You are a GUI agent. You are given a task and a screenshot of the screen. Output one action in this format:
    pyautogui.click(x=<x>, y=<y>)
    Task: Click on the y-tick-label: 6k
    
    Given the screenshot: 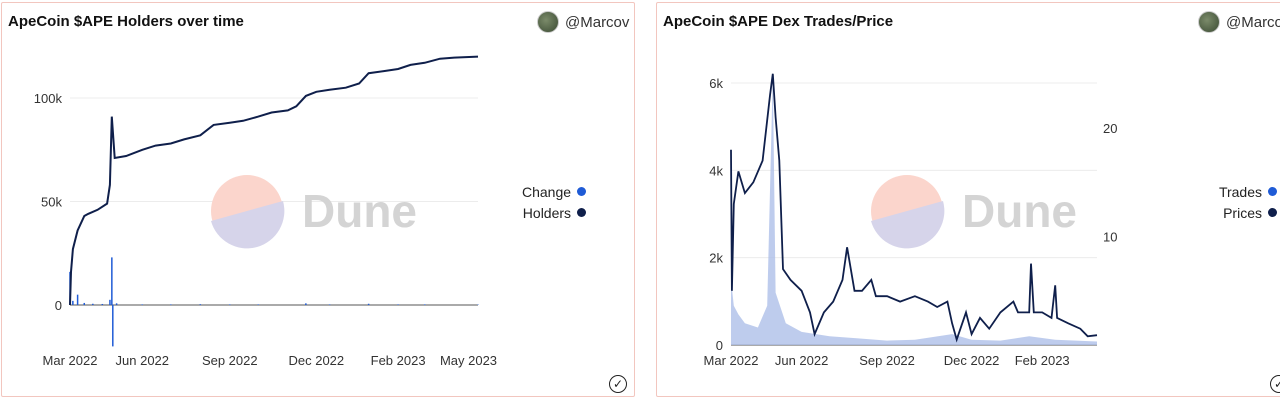 What is the action you would take?
    pyautogui.click(x=716, y=83)
    